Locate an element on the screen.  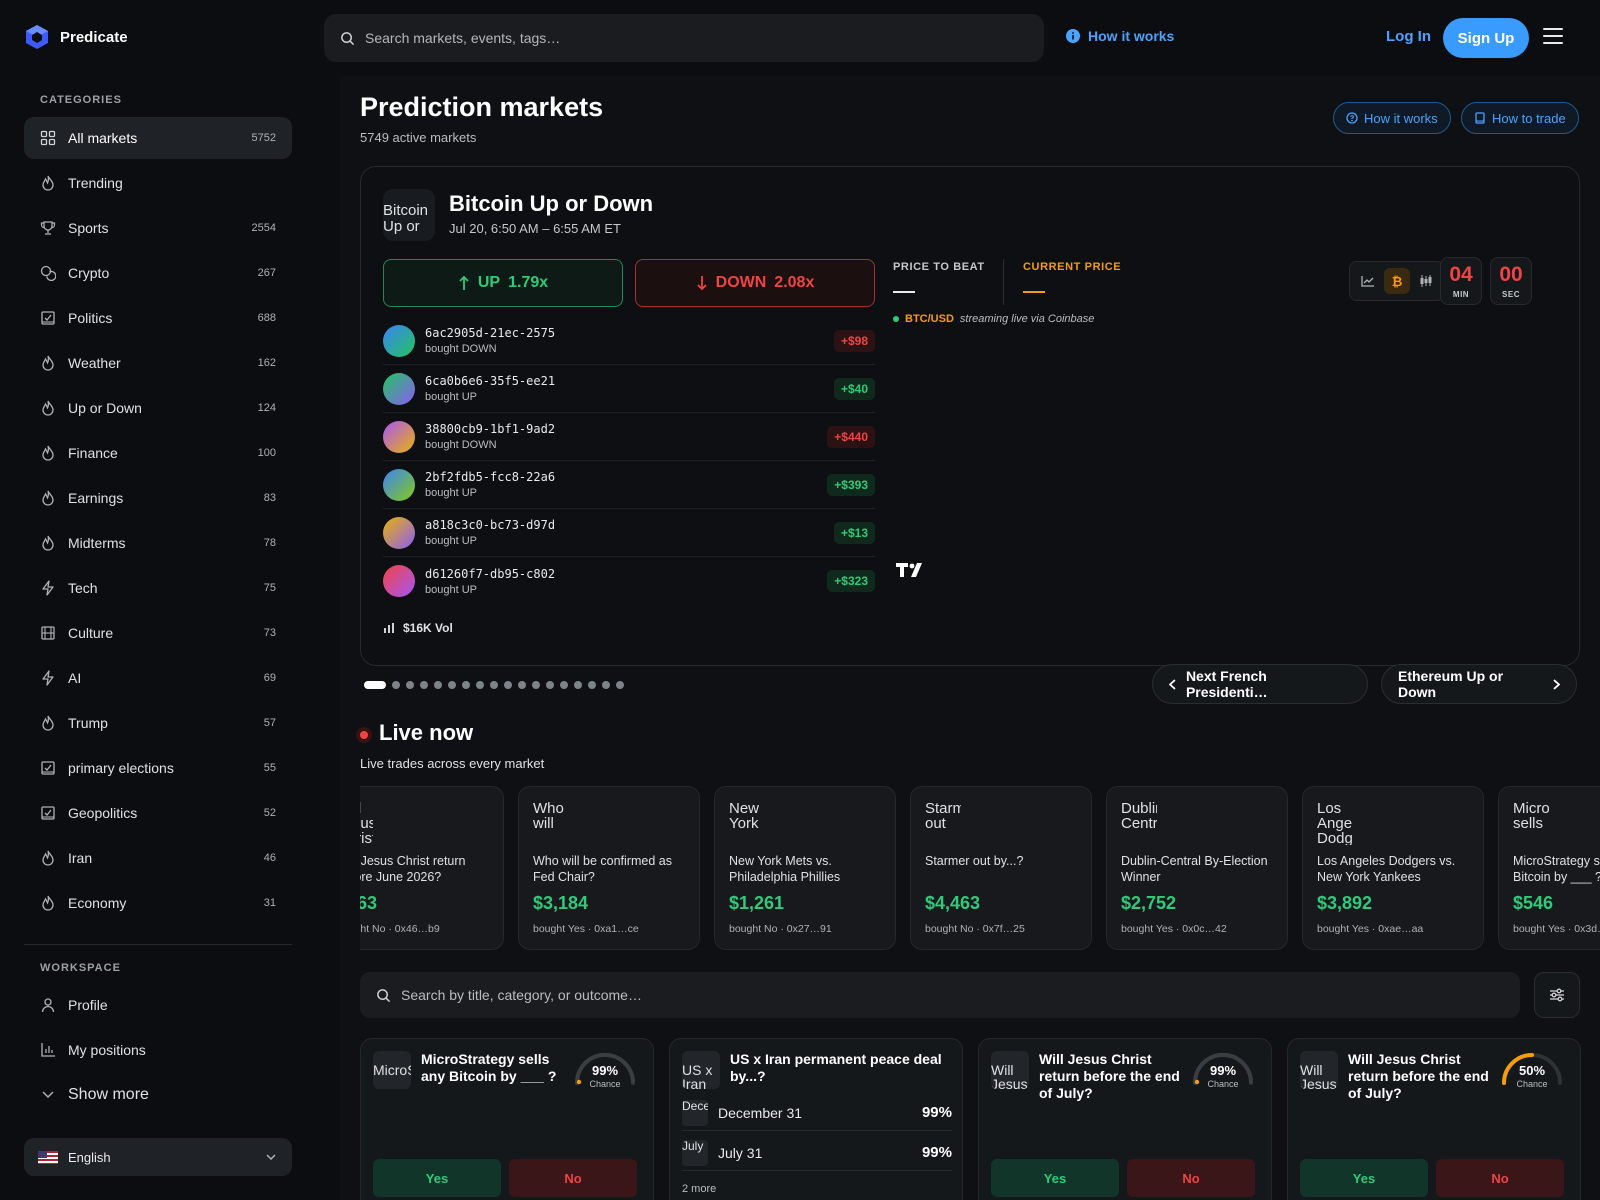
sidebar-item-tech: Tech 75 is located at coordinates (158, 588).